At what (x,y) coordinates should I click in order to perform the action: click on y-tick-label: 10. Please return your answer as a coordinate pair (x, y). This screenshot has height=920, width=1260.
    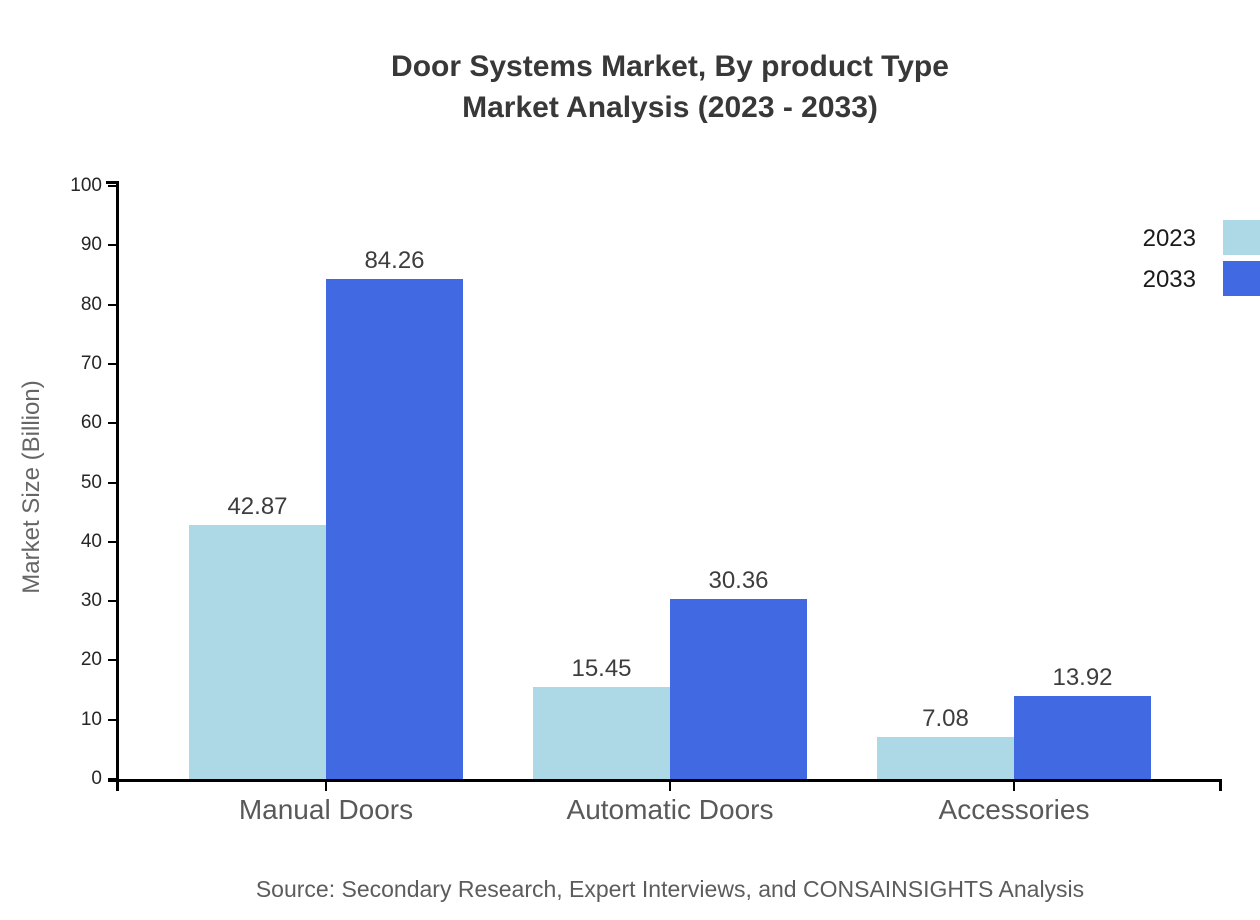
    Looking at the image, I should click on (91, 719).